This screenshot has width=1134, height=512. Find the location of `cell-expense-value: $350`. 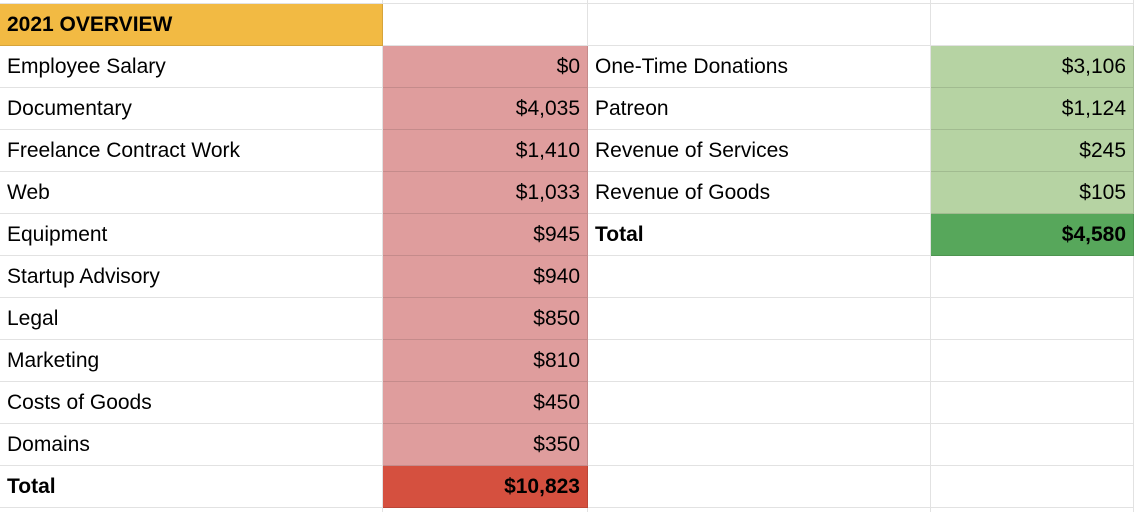

cell-expense-value: $350 is located at coordinates (485, 445).